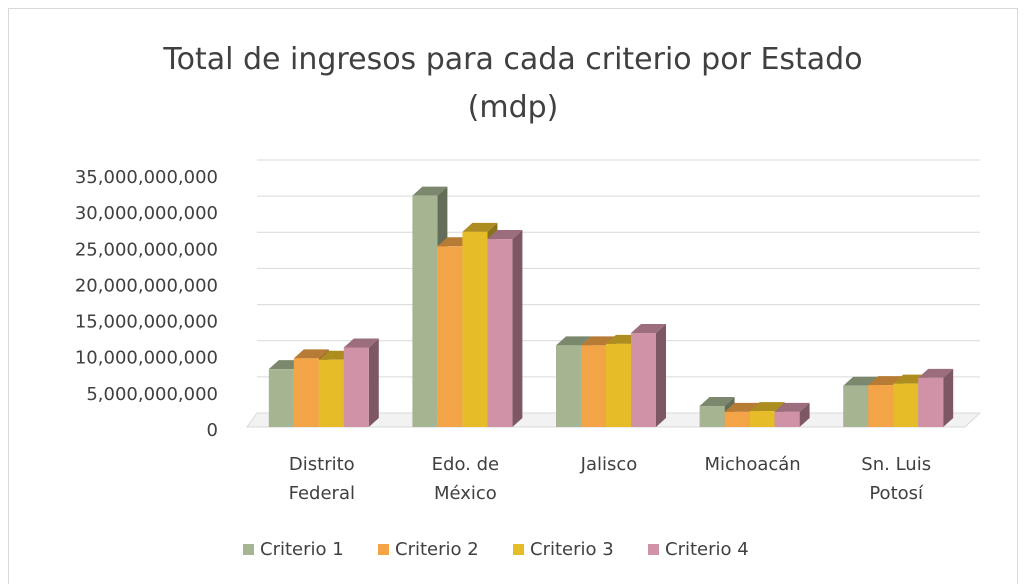  What do you see at coordinates (146, 285) in the screenshot?
I see `y-tick-label: 20,000,000,000` at bounding box center [146, 285].